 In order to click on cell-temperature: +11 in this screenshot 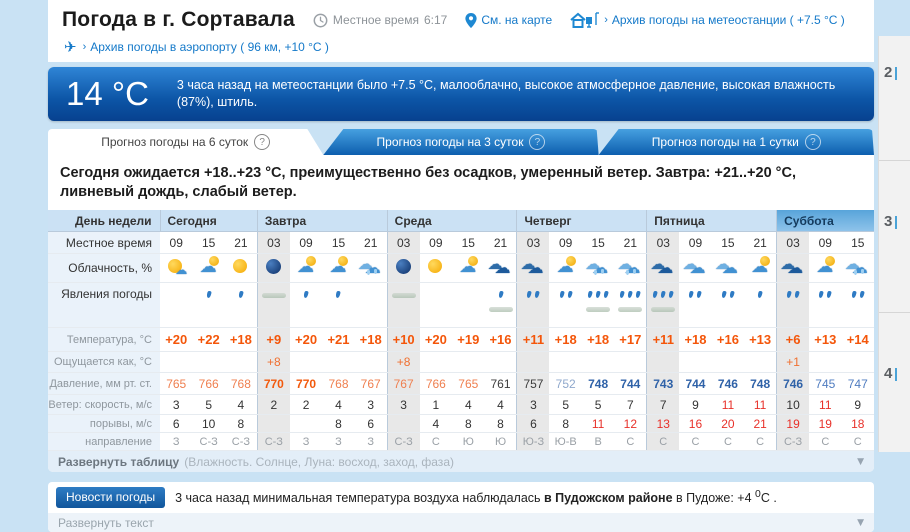, I will do `click(533, 339)`.